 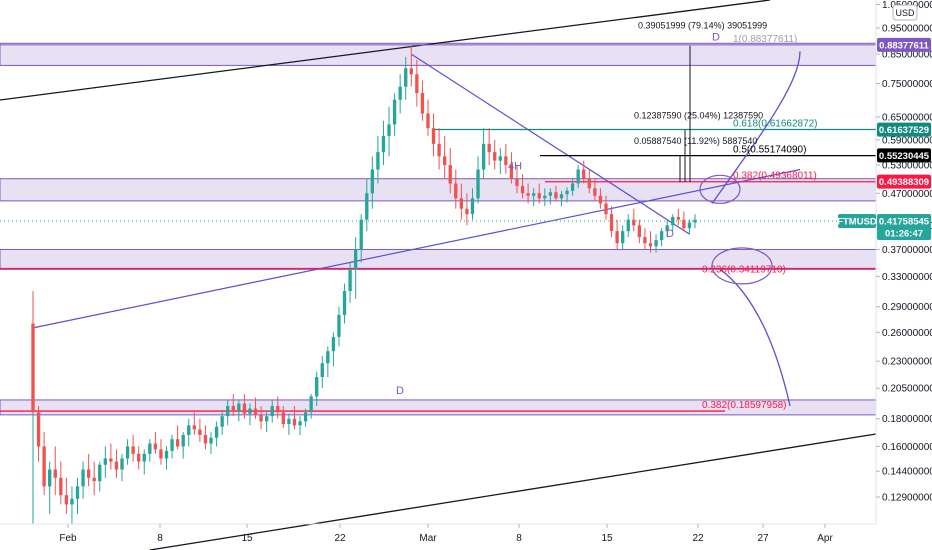 What do you see at coordinates (702, 26) in the screenshot?
I see `measurement-label: 0.39051999 (79.14%) 39051999` at bounding box center [702, 26].